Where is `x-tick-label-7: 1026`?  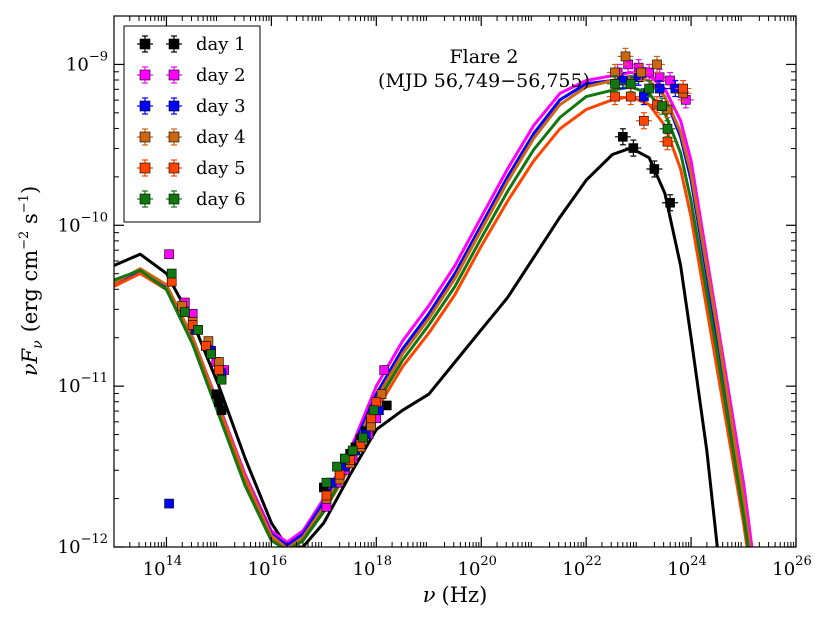 x-tick-label-7: 1026 is located at coordinates (791, 567).